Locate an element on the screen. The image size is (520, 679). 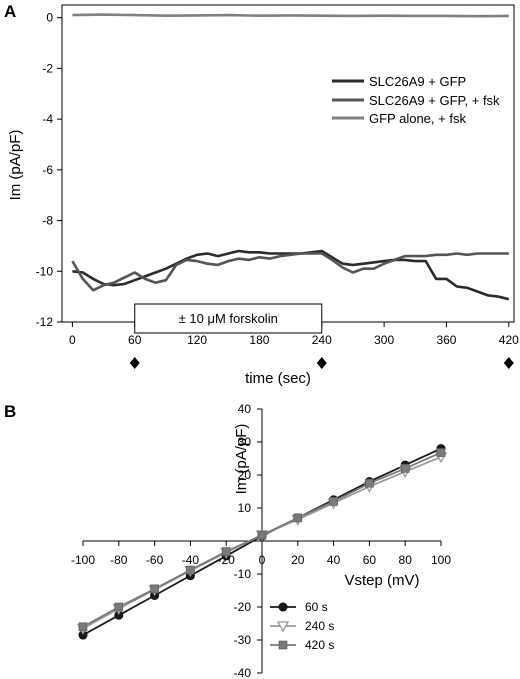
y-tick-label-a: -6 is located at coordinates (47, 170).